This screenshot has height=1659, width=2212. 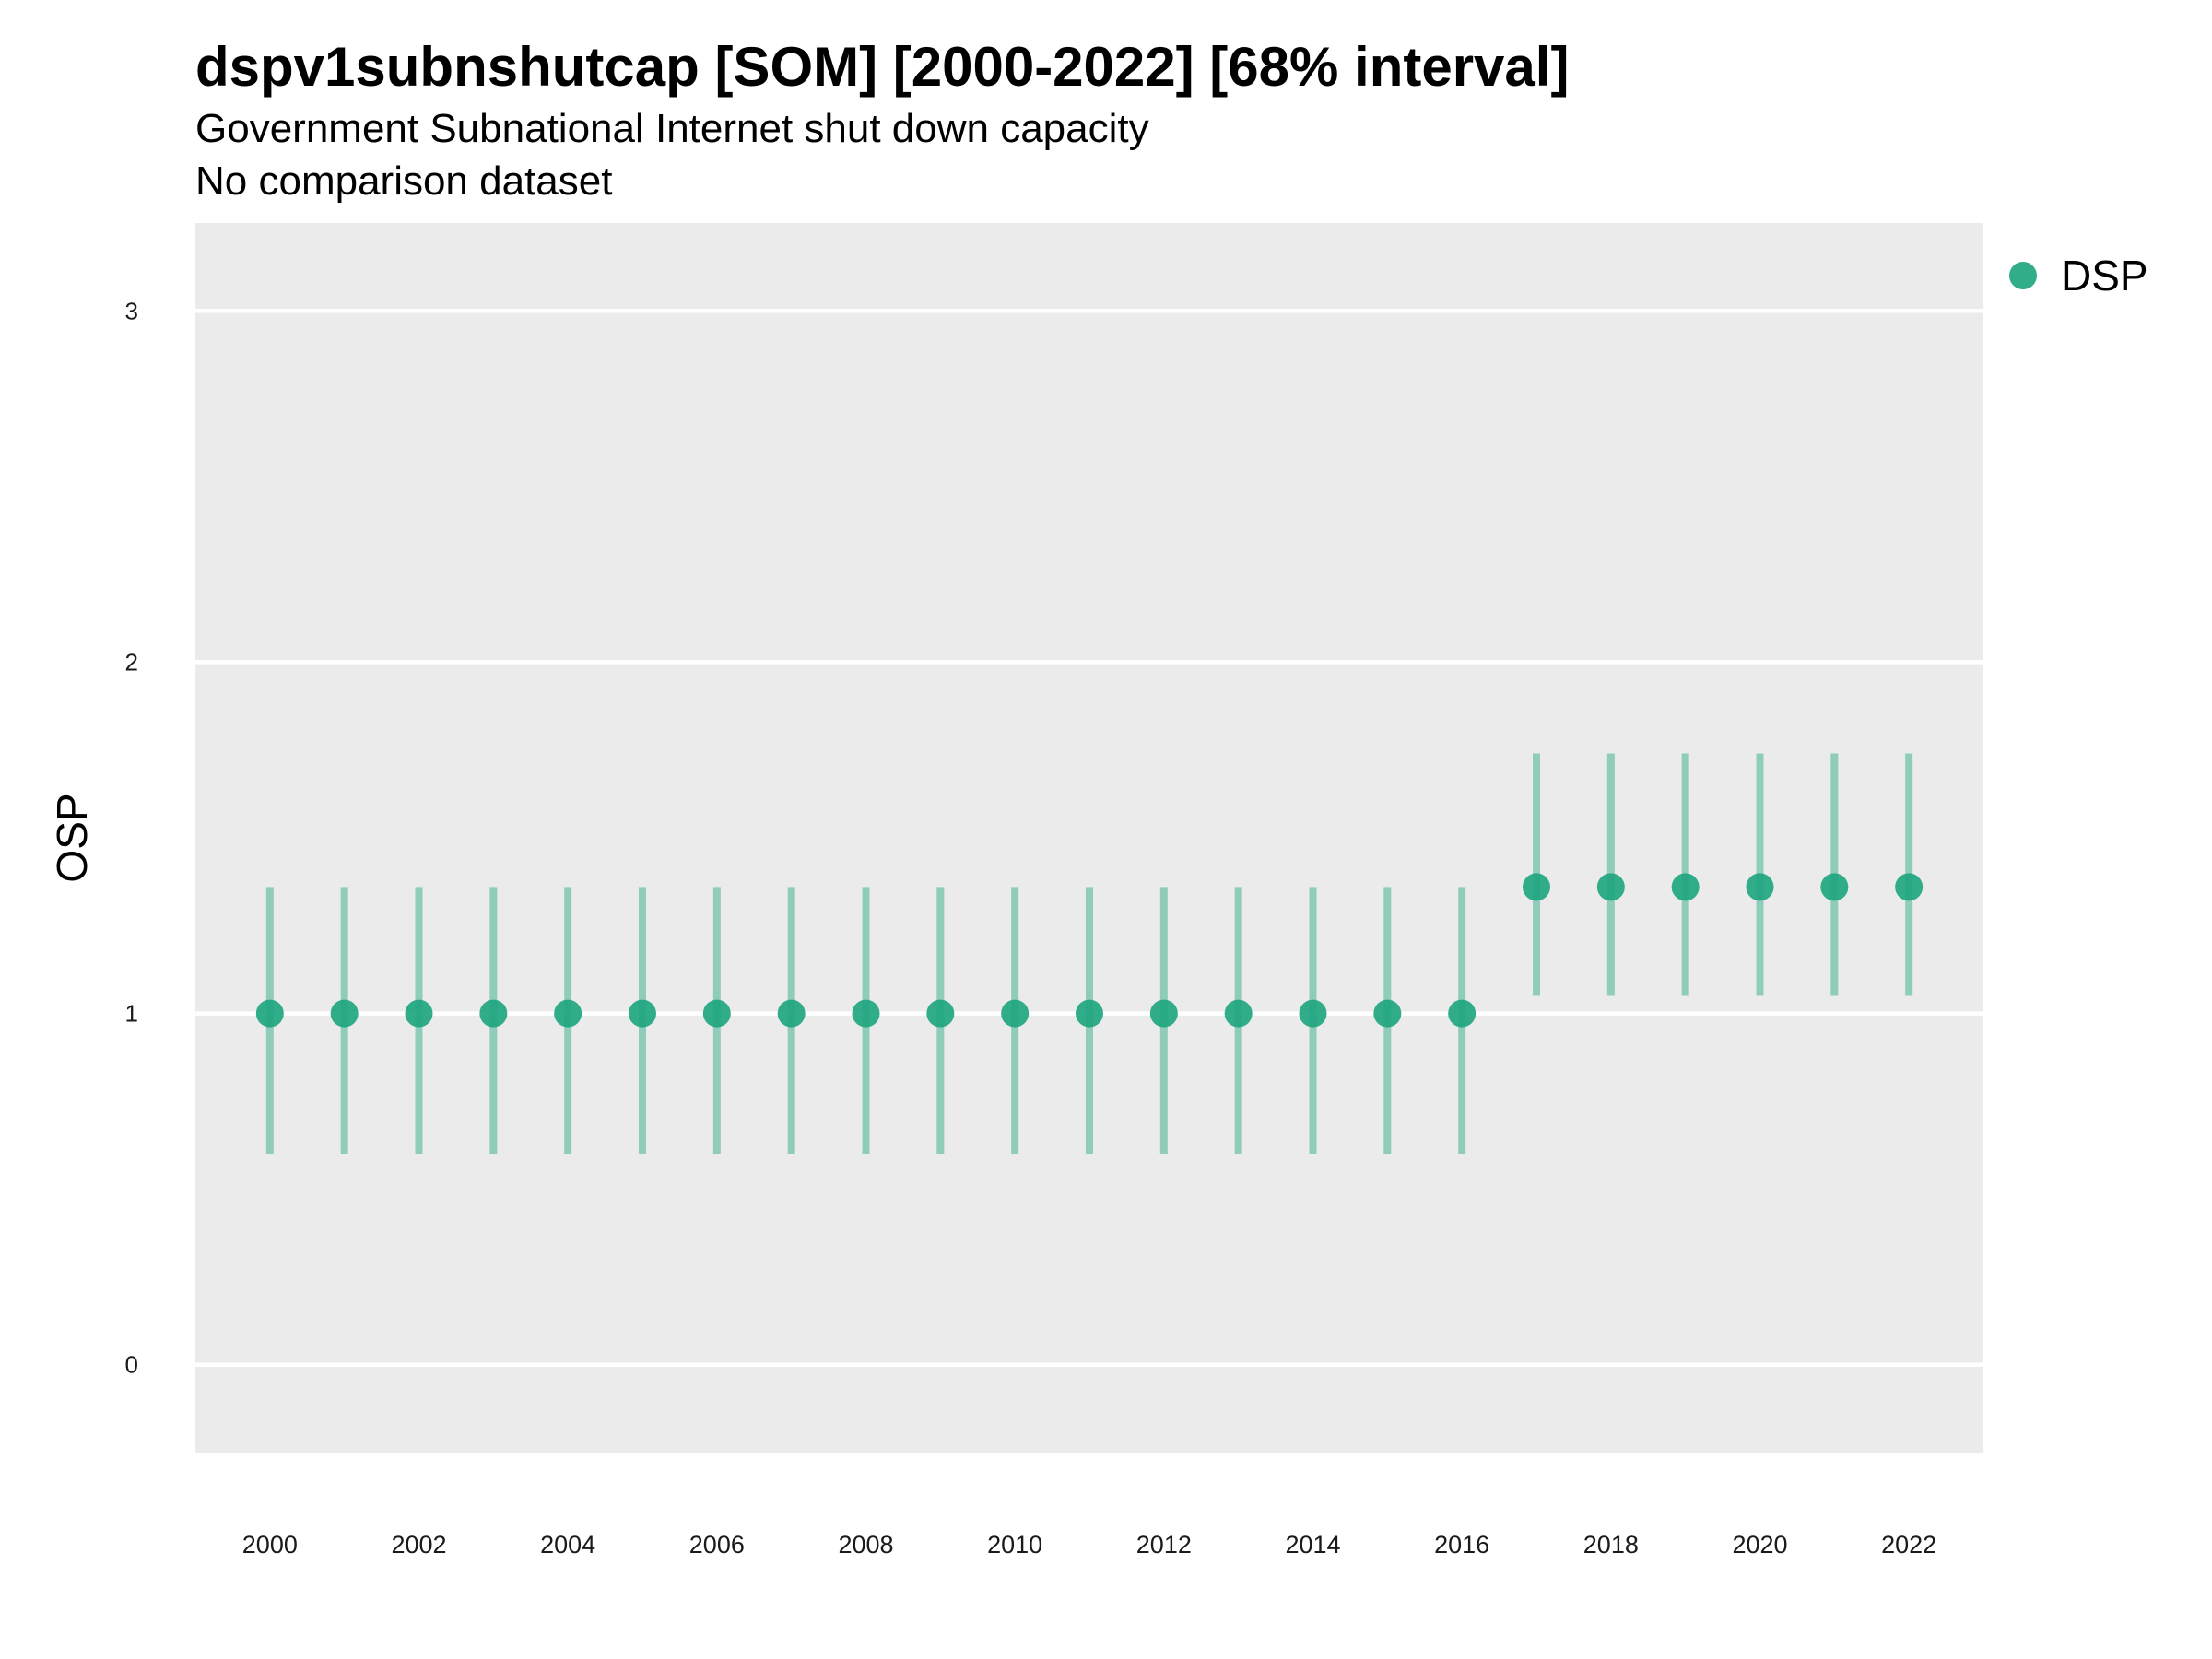 What do you see at coordinates (131, 662) in the screenshot?
I see `y-tick-label: 2` at bounding box center [131, 662].